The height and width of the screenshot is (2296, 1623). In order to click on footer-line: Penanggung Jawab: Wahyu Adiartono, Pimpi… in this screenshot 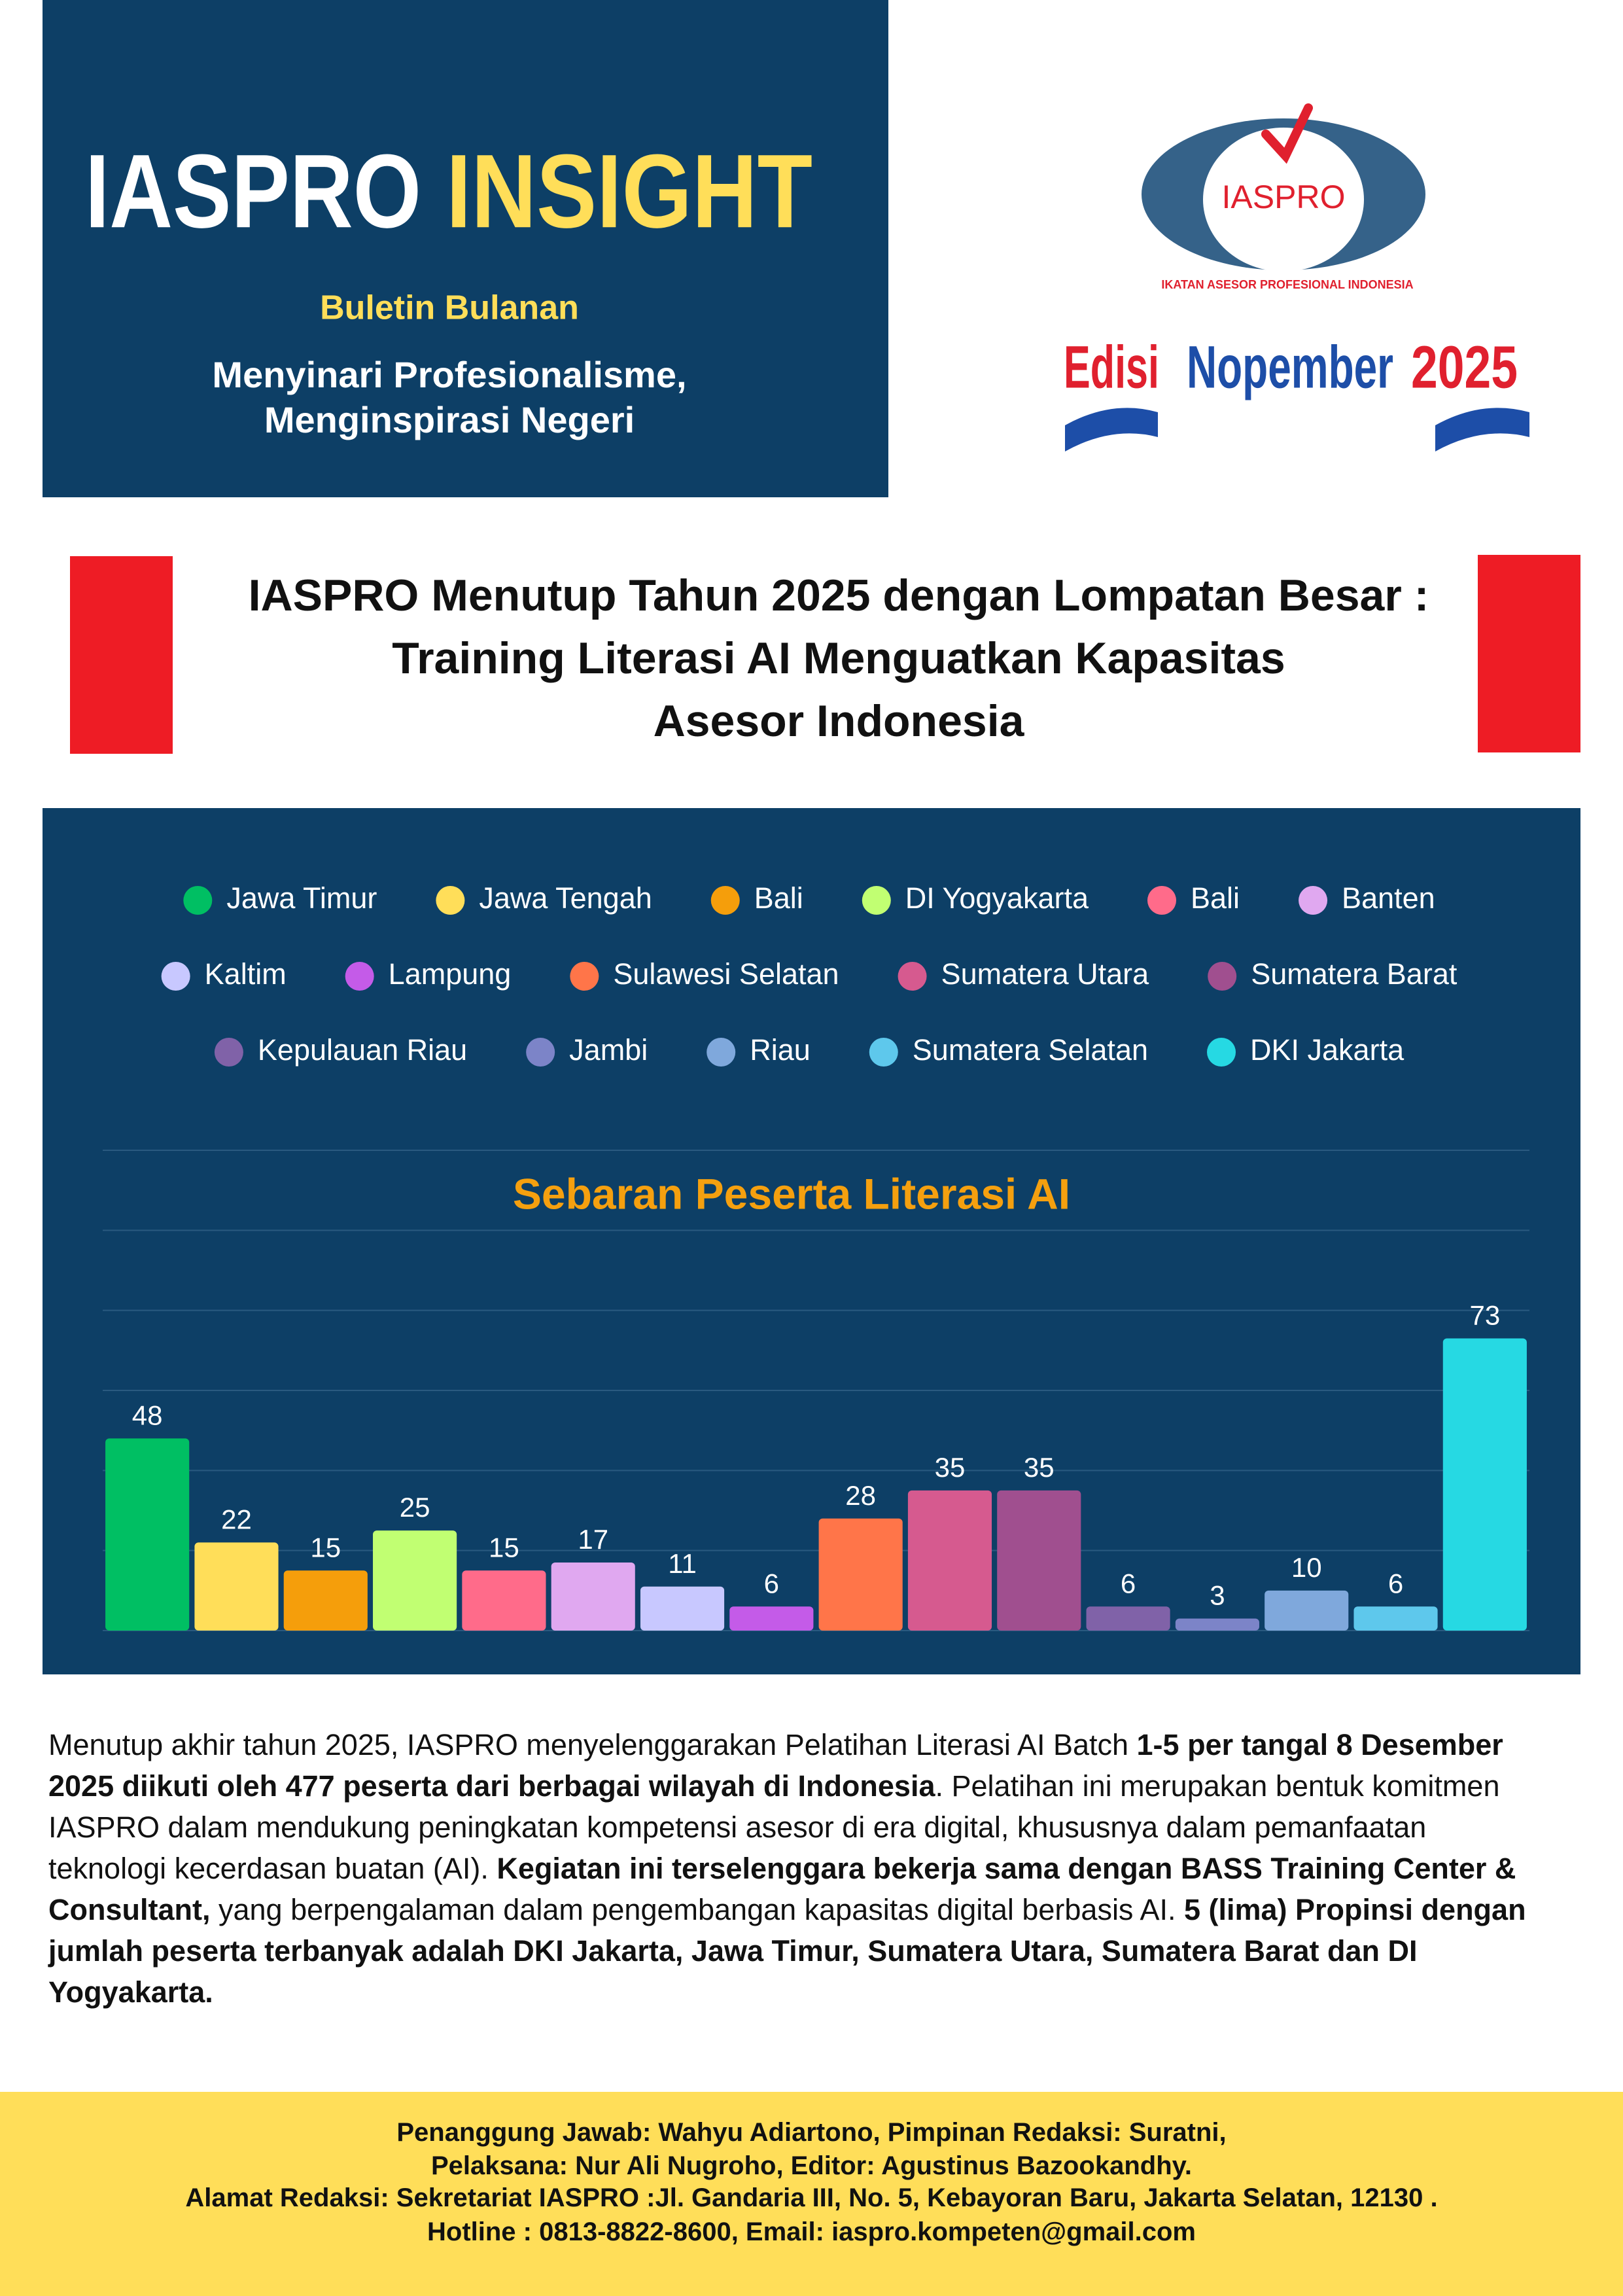, I will do `click(812, 2132)`.